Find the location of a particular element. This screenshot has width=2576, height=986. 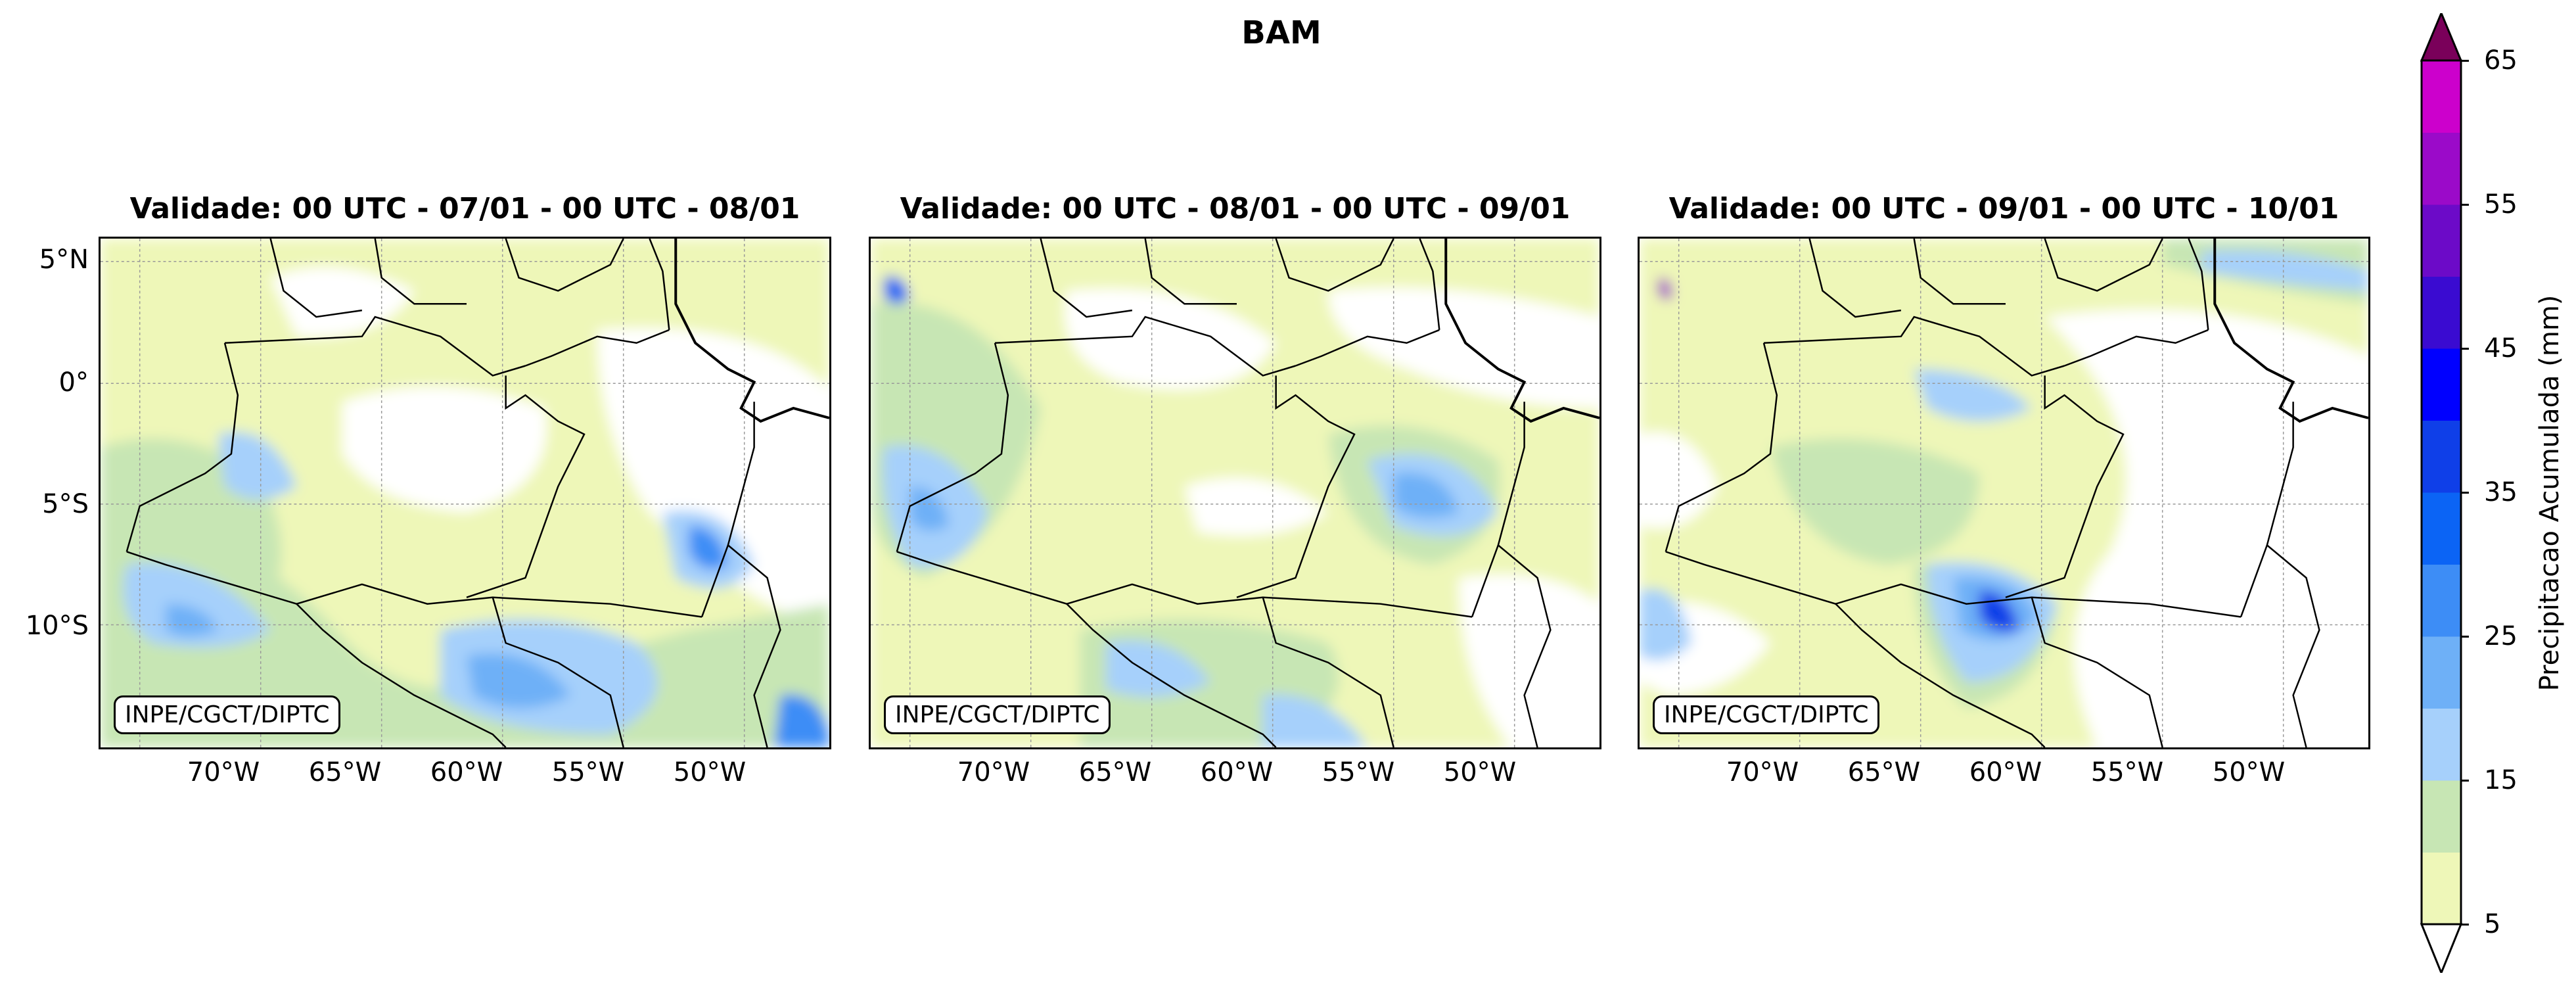

colorbar-tick-label: 5 is located at coordinates (2492, 924).